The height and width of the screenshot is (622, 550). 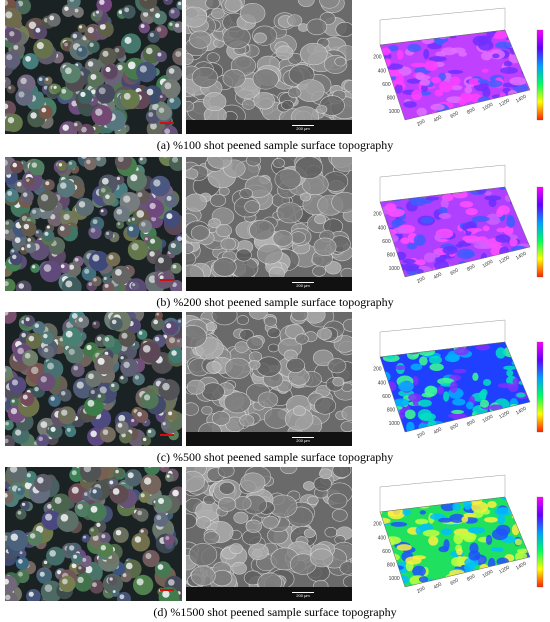 What do you see at coordinates (471, 110) in the screenshot?
I see `x-tick-label: 800` at bounding box center [471, 110].